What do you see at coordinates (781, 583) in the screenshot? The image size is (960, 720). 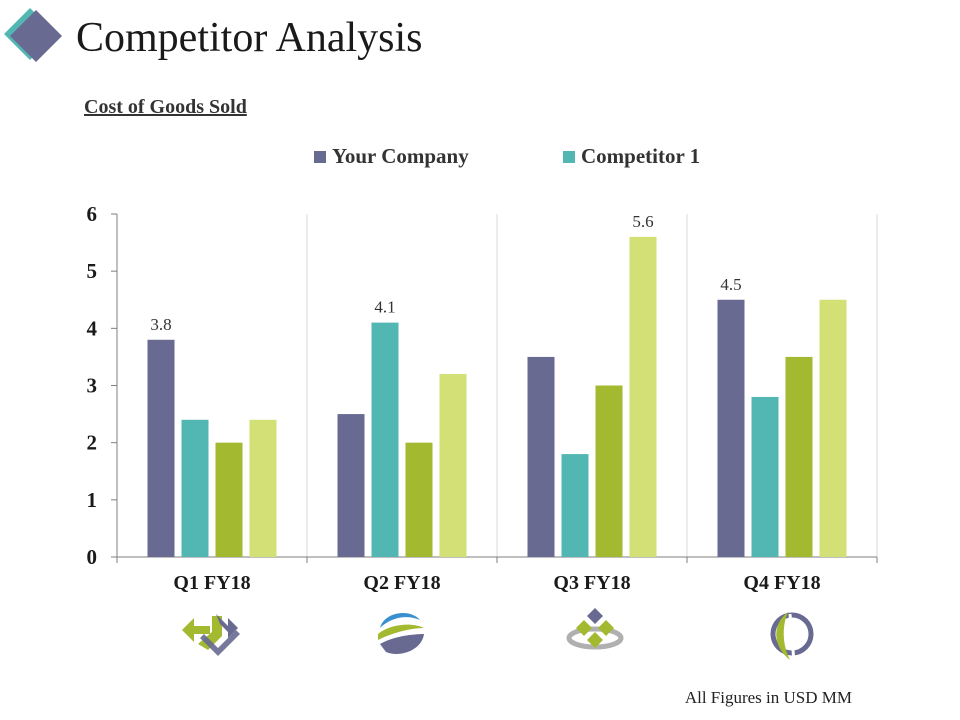 I see `x-tick-label: Q4 FY18` at bounding box center [781, 583].